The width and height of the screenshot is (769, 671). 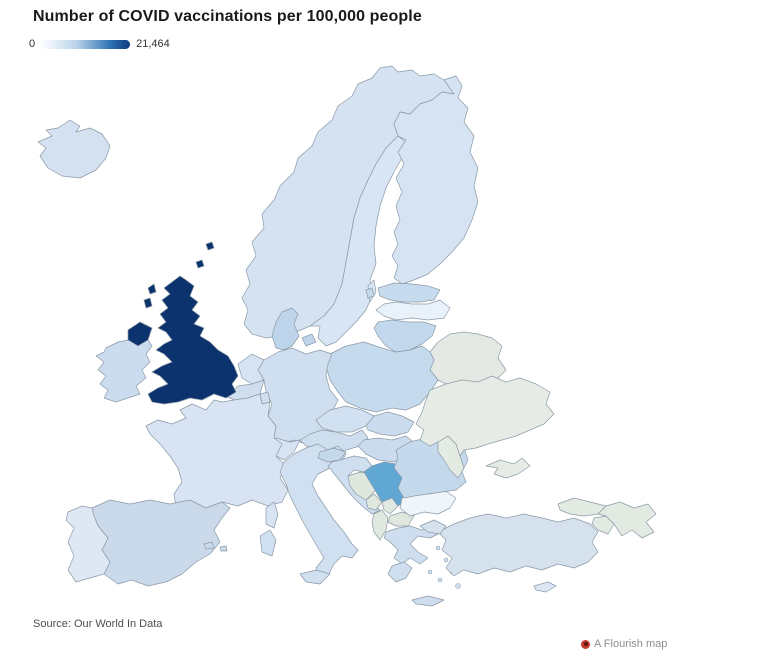 What do you see at coordinates (409, 292) in the screenshot?
I see `country-estonia` at bounding box center [409, 292].